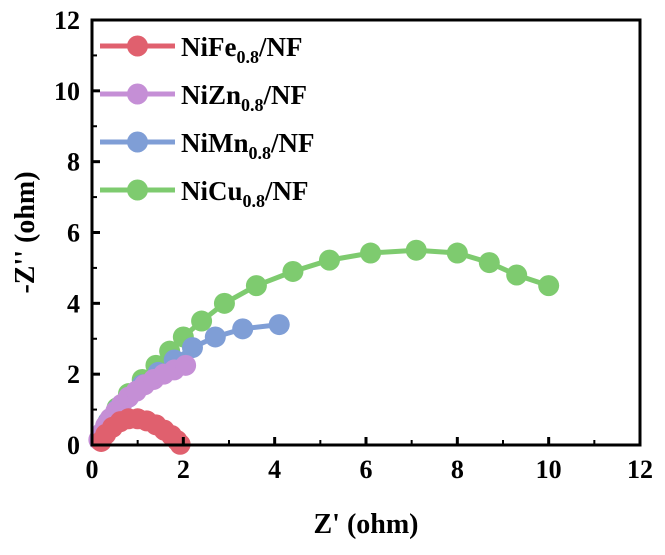  What do you see at coordinates (92, 469) in the screenshot?
I see `x-tick-label: 0` at bounding box center [92, 469].